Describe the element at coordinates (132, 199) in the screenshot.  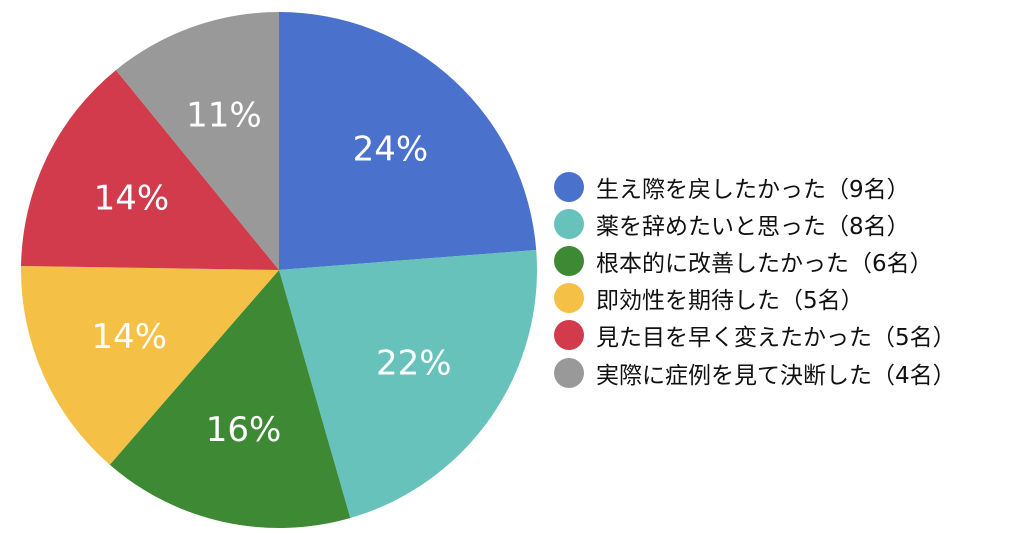
I see `pie-slice-label-5: 14%` at that location.